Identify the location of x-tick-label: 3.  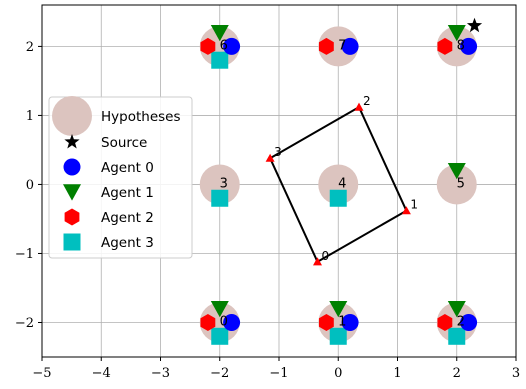
(516, 373).